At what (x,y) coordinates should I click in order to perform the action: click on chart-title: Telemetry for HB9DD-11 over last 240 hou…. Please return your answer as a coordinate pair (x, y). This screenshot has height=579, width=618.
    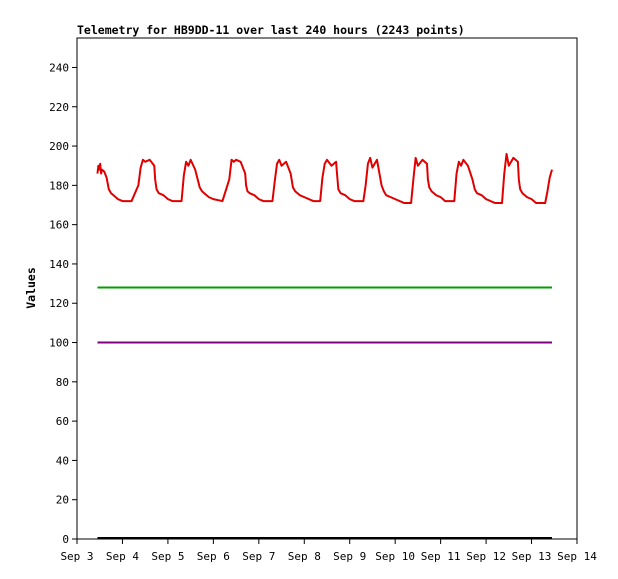
    Looking at the image, I should click on (271, 30).